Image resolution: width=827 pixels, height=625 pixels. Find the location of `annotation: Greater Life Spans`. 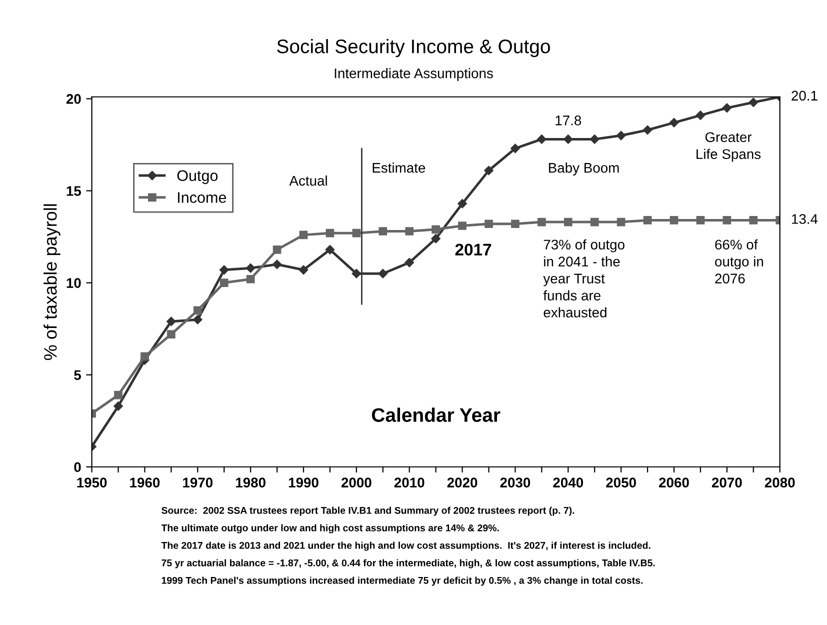

annotation: Greater Life Spans is located at coordinates (728, 147).